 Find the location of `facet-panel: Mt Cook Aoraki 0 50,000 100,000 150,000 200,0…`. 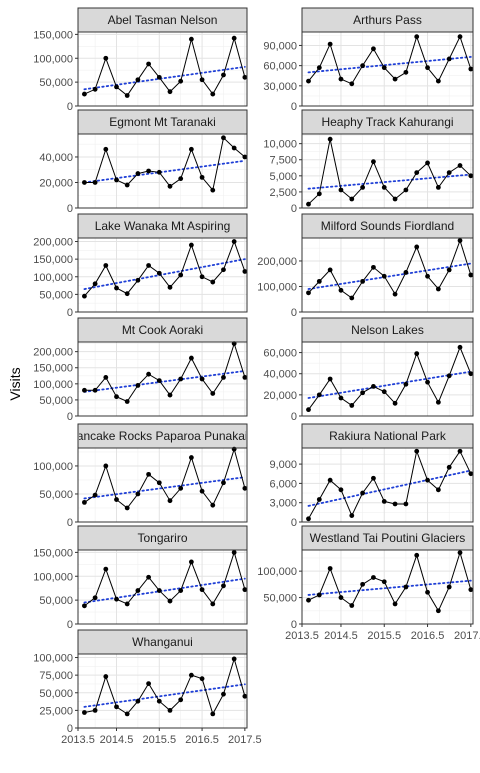

facet-panel: Mt Cook Aoraki 0 50,000 100,000 150,000 200,0… is located at coordinates (140, 370).